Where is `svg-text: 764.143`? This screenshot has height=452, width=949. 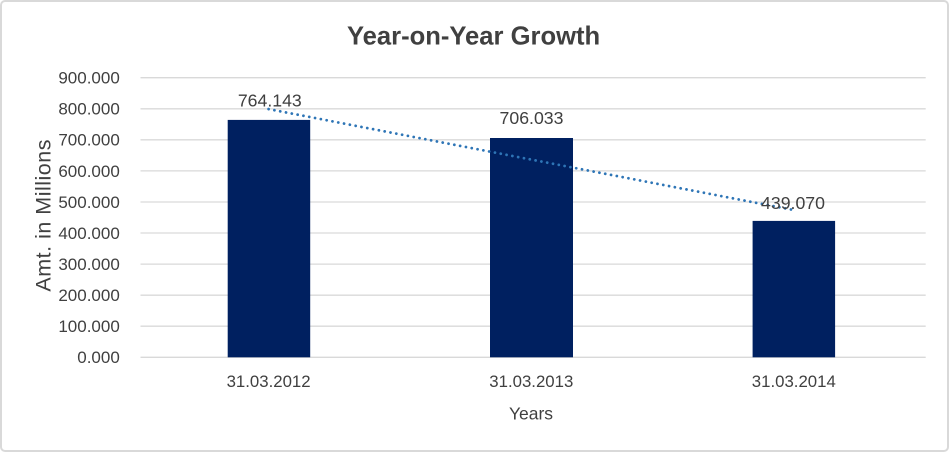
svg-text: 764.143 is located at coordinates (270, 100).